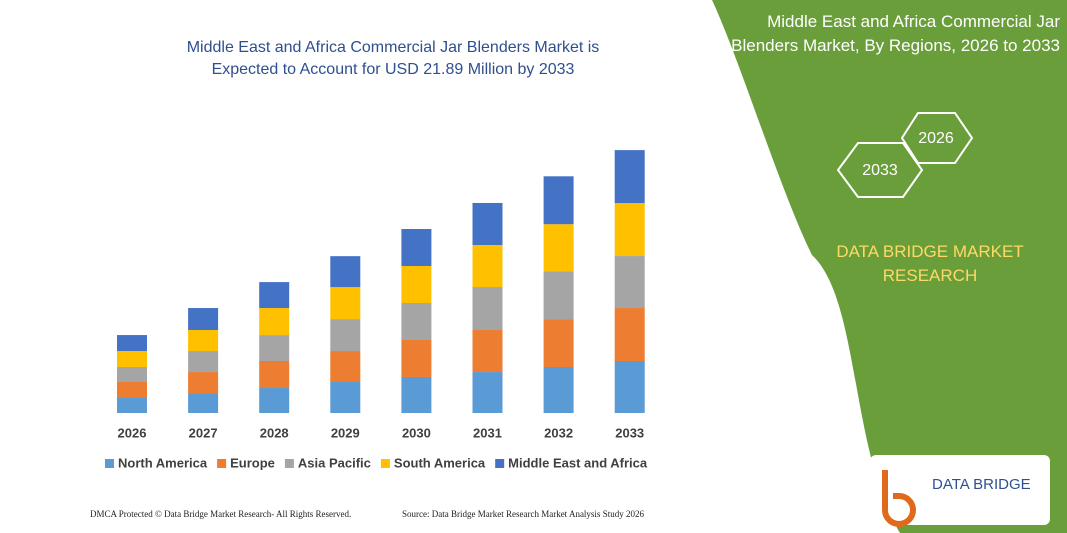 This screenshot has width=1067, height=533. Describe the element at coordinates (252, 462) in the screenshot. I see `legend-label: Europe` at that location.